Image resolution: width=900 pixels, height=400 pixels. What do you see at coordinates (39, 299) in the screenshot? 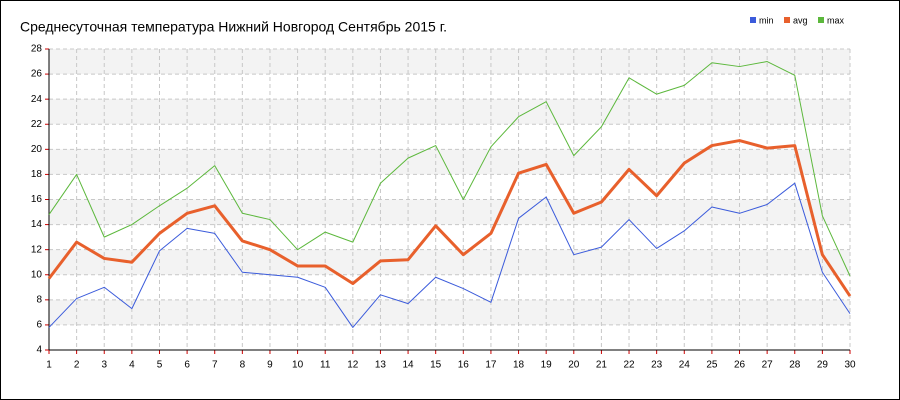
I see `y-tick-label: 8` at bounding box center [39, 299].